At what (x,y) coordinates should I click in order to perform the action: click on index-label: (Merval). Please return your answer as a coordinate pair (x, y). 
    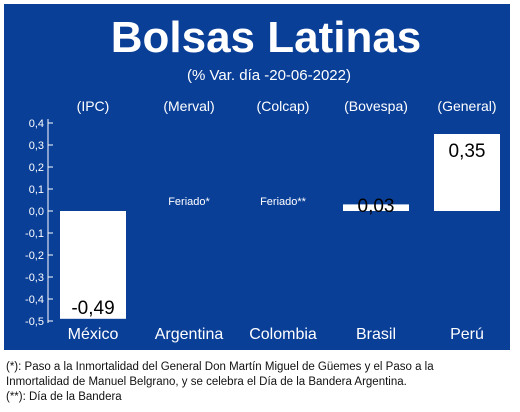
    Looking at the image, I should click on (188, 106).